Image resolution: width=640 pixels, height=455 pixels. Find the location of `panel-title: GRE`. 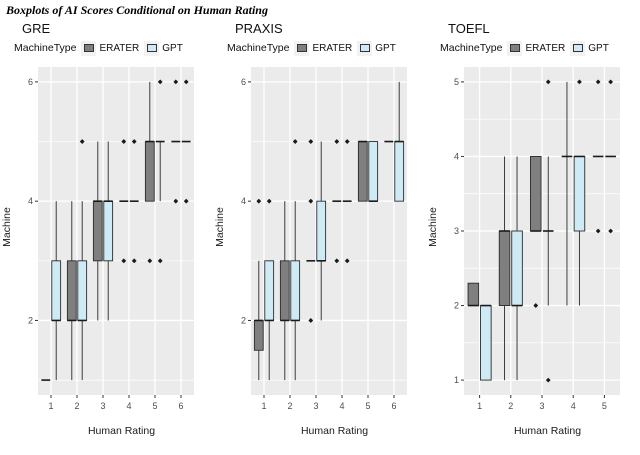

panel-title: GRE is located at coordinates (36, 28).